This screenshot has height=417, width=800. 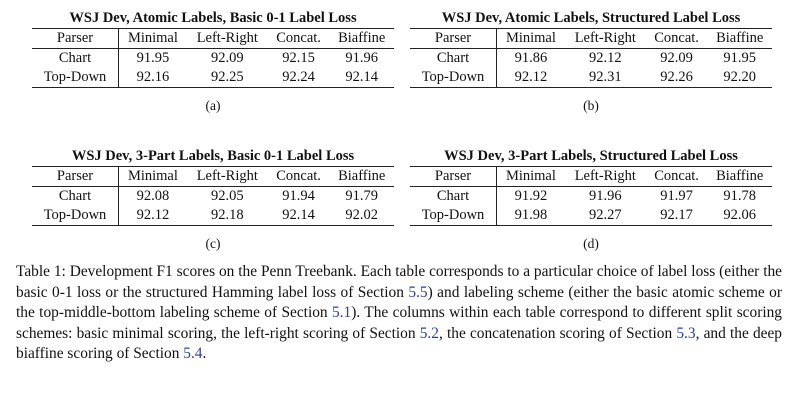 I want to click on cell: 91.78, so click(x=739, y=196).